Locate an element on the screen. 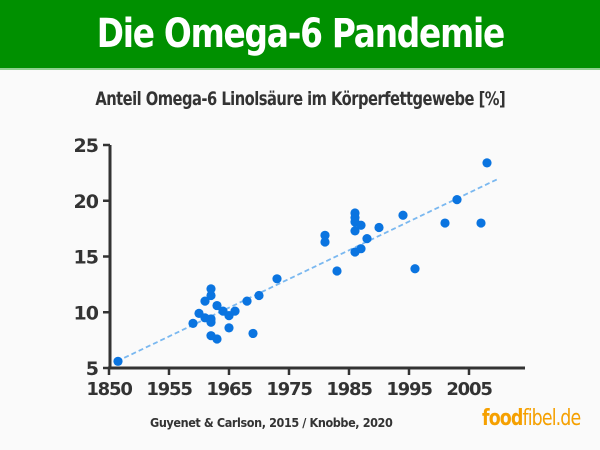  x-tick-label: 1975 is located at coordinates (289, 389).